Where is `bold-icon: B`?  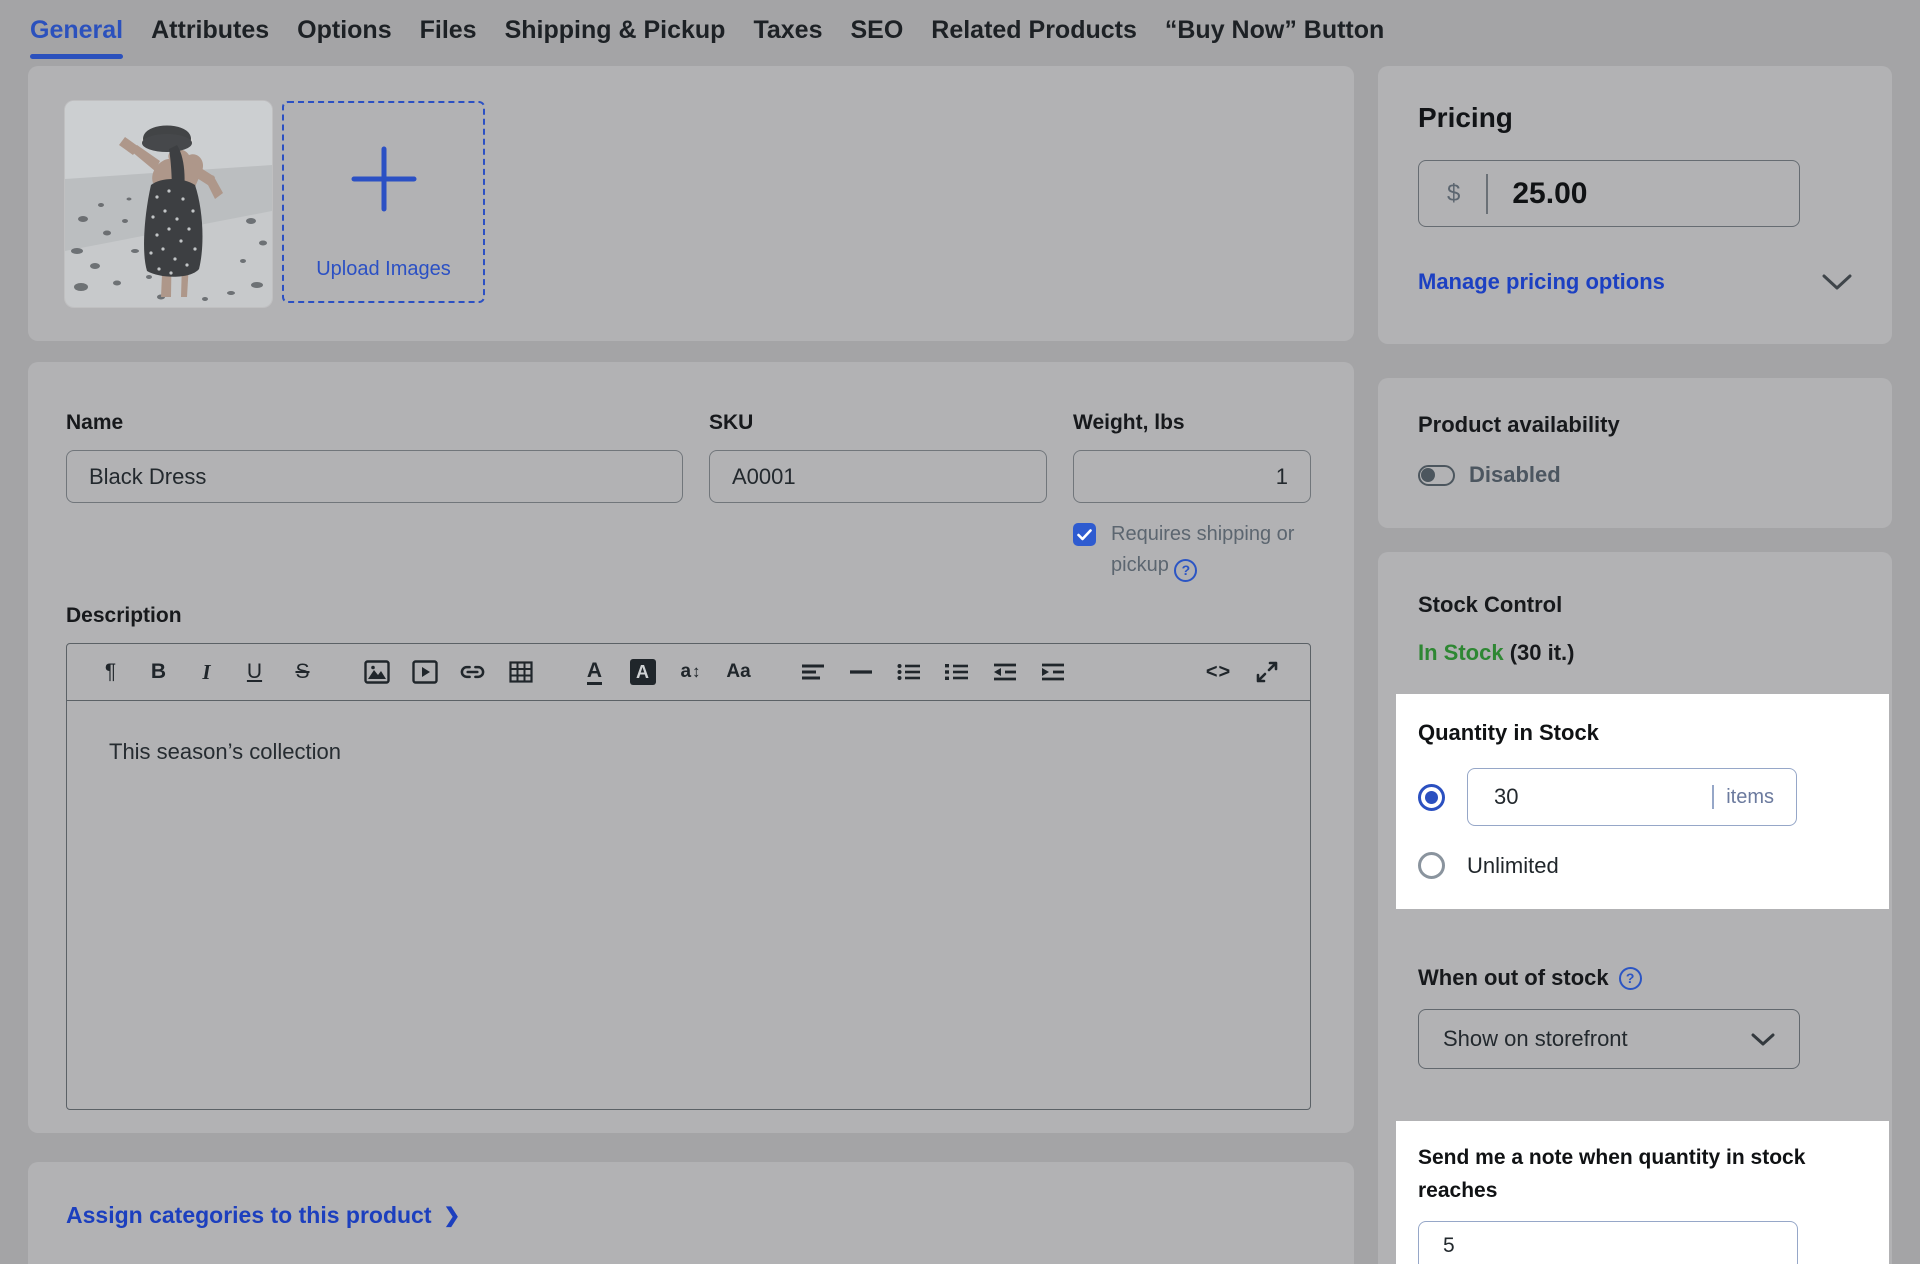
bold-icon: B is located at coordinates (158, 671).